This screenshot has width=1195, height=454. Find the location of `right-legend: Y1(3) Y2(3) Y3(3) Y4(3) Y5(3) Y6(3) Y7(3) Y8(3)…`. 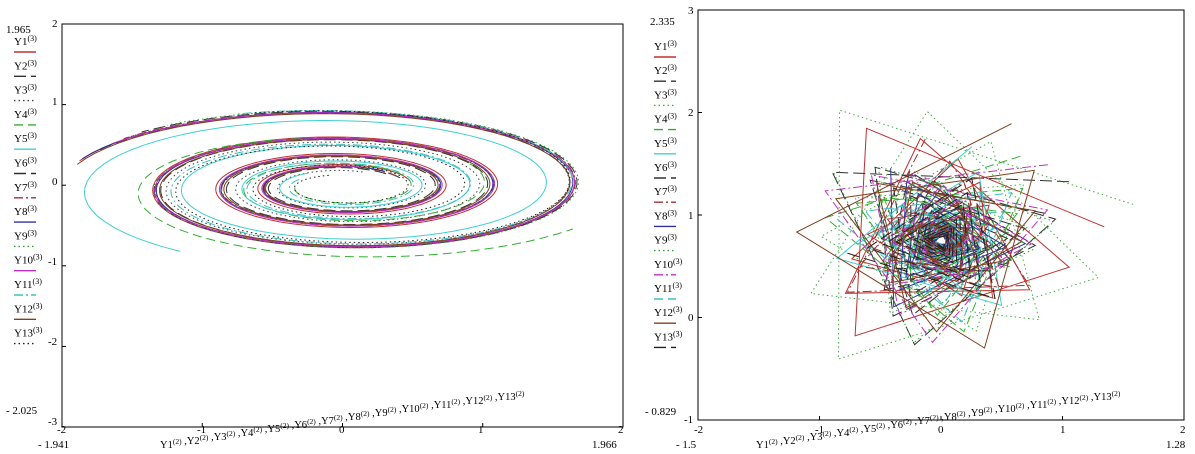

right-legend: Y1(3) Y2(3) Y3(3) Y4(3) Y5(3) Y6(3) Y7(3) Y8(3)… is located at coordinates (668, 194).